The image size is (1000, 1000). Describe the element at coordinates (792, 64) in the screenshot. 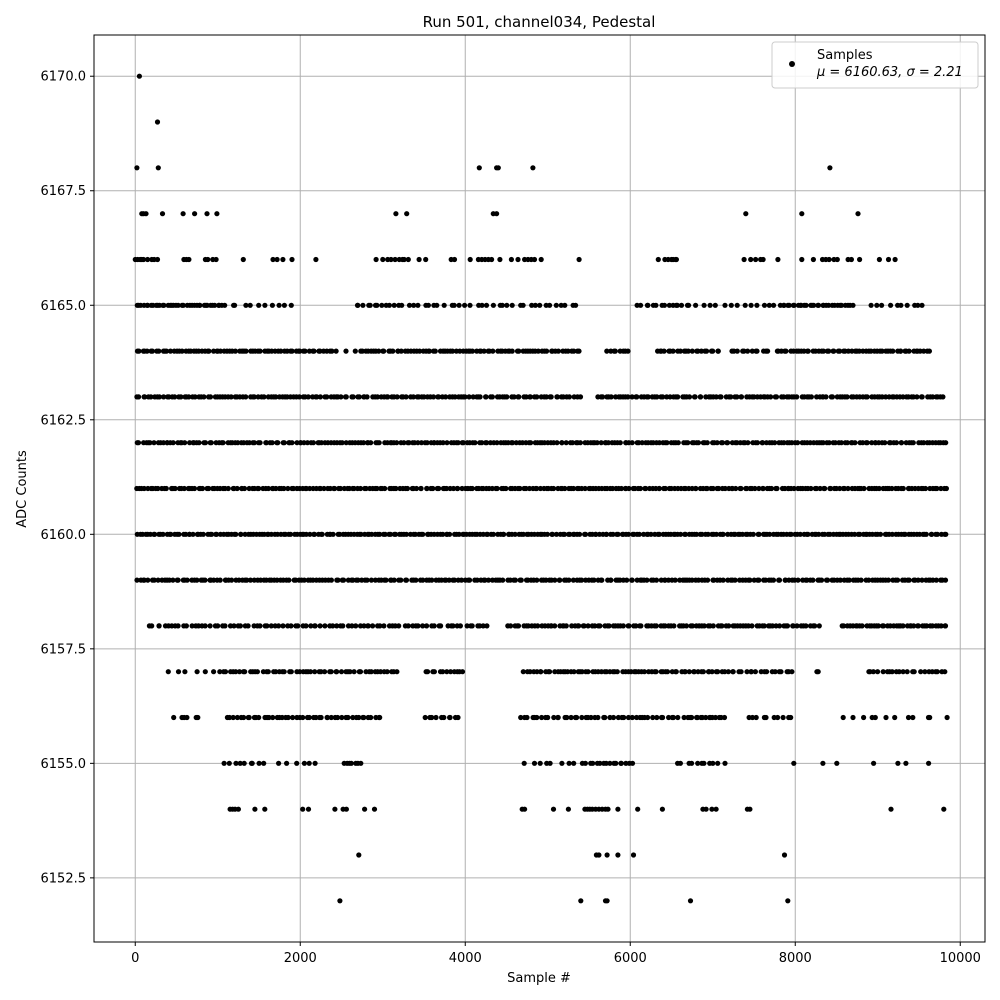

I see `legend-marker` at that location.